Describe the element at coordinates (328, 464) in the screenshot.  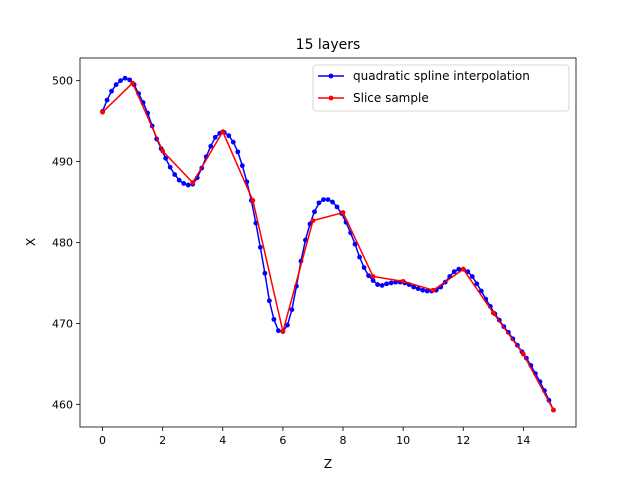
I see `x-axis-label: Z` at that location.